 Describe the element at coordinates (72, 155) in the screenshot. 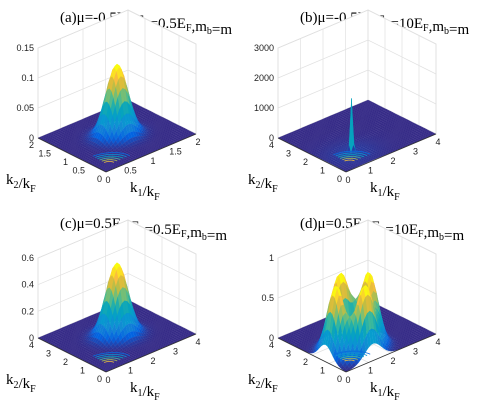

I see `y-axis` at that location.